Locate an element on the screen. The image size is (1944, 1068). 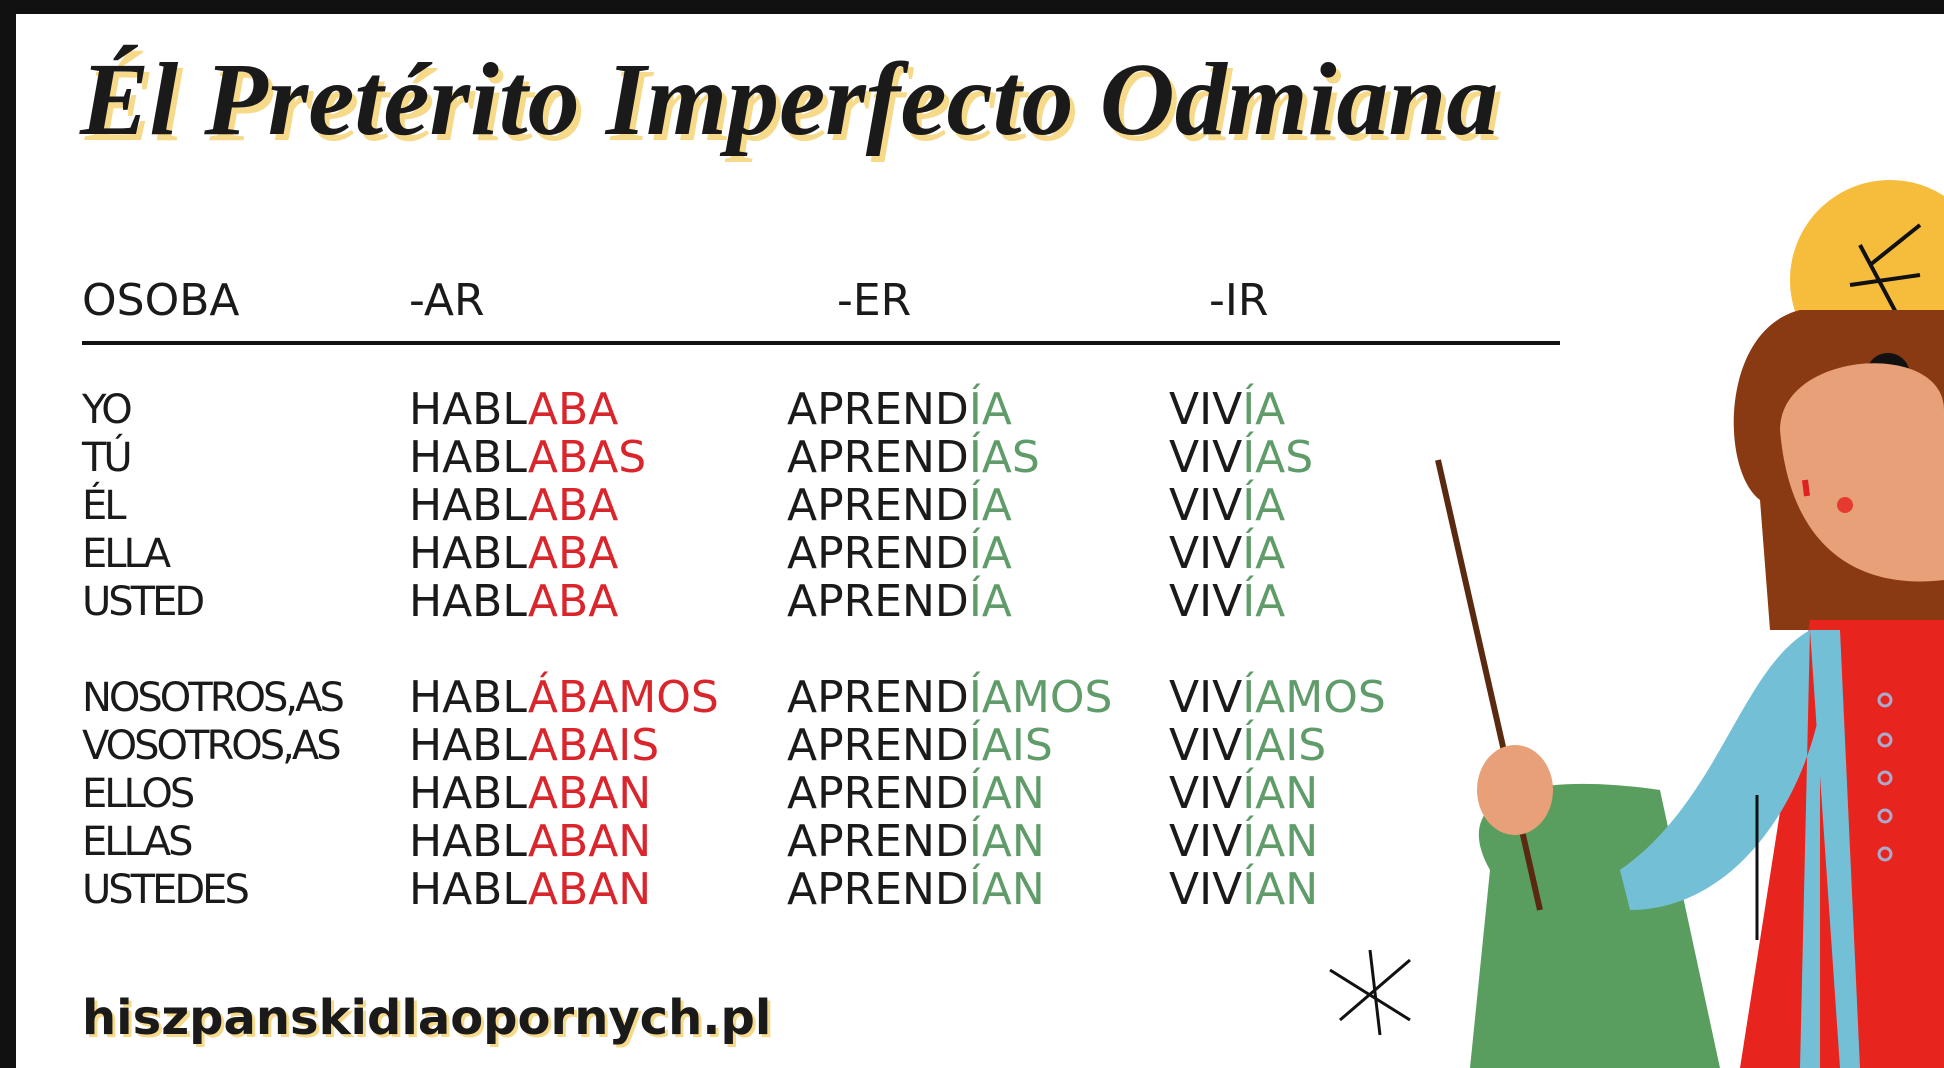
verb-form: APRENDÍAIS is located at coordinates (920, 746).